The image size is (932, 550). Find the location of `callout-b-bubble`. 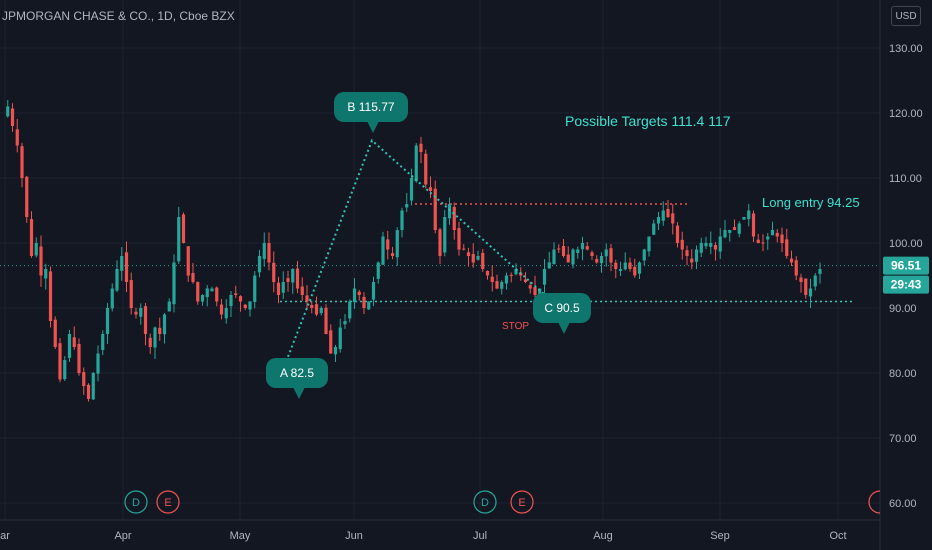

callout-b-bubble is located at coordinates (371, 107).